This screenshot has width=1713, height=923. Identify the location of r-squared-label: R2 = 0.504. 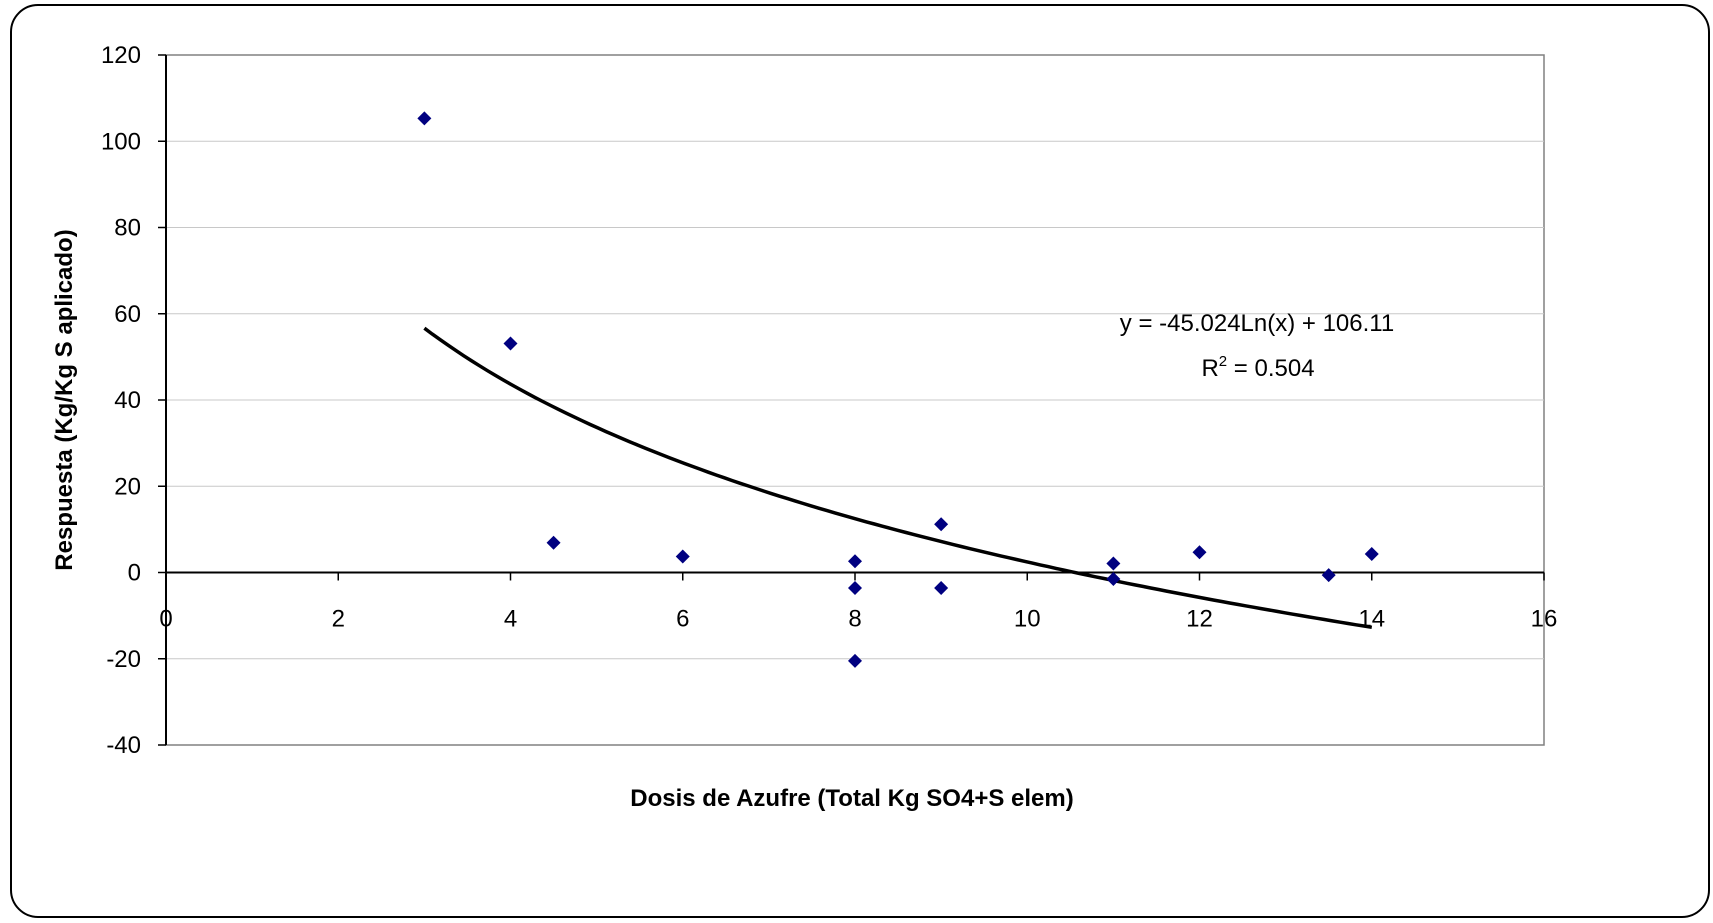
(1257, 367).